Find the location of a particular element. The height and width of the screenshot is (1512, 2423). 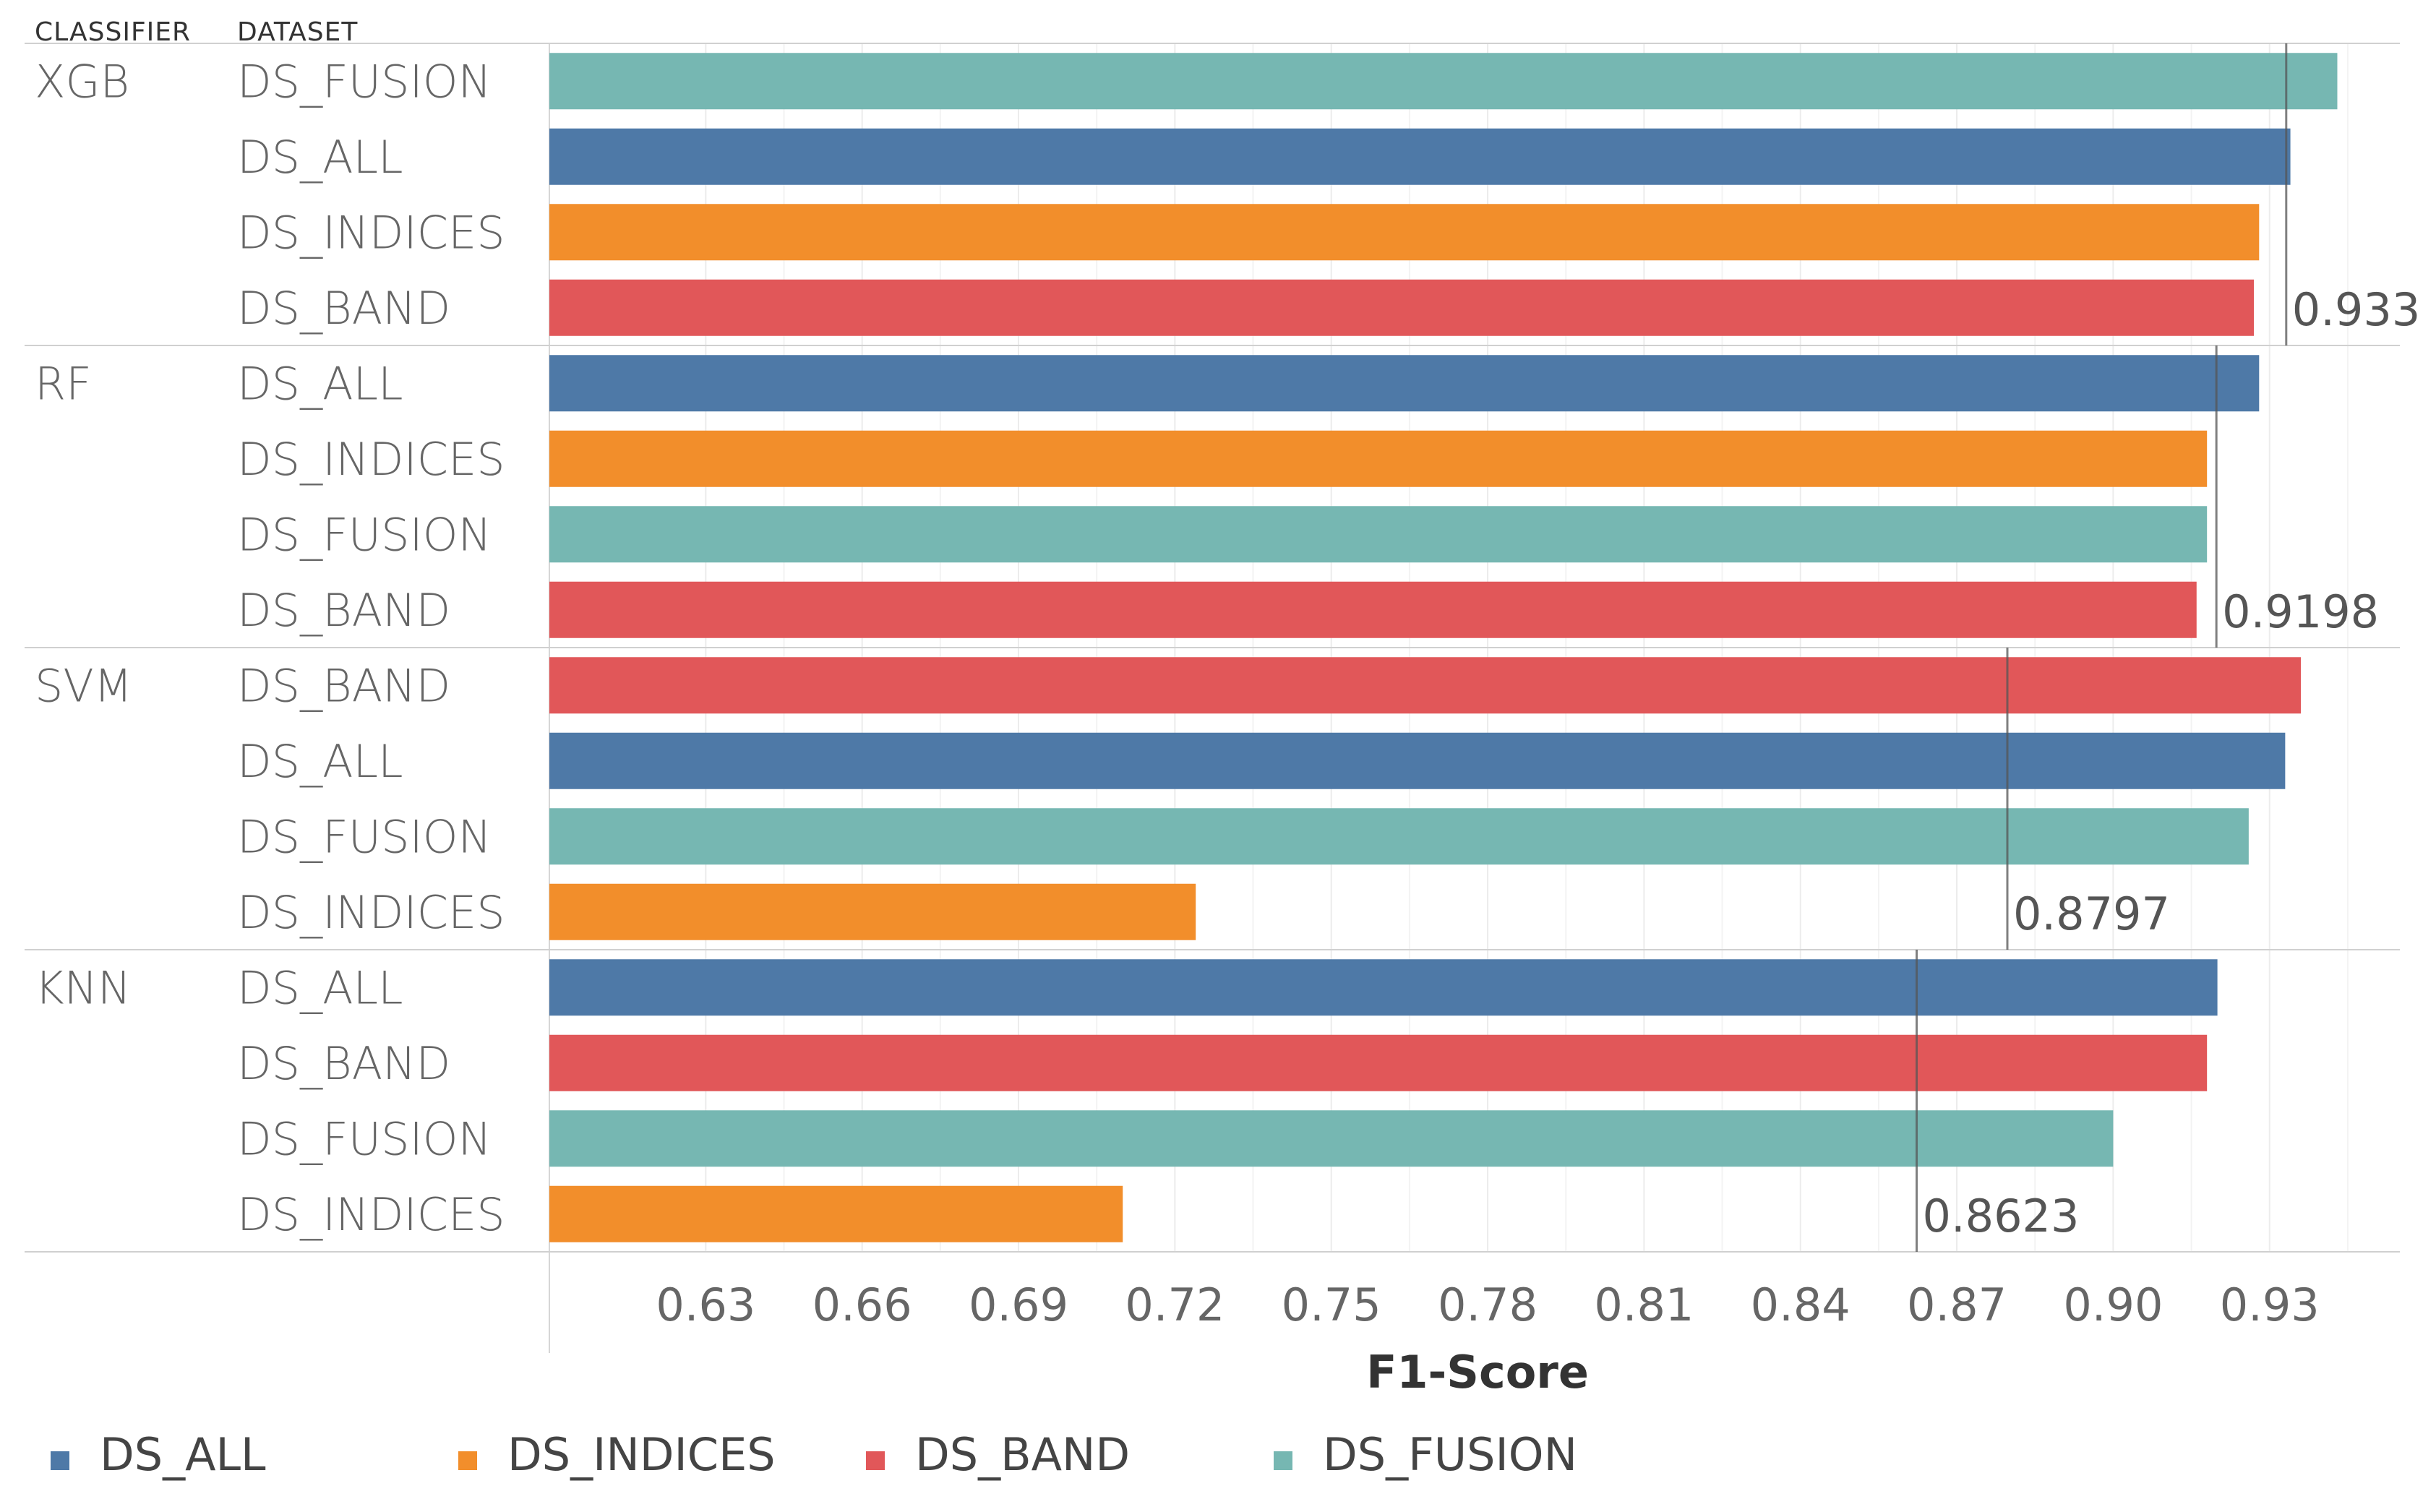

classifier-label: XGB is located at coordinates (82, 81).